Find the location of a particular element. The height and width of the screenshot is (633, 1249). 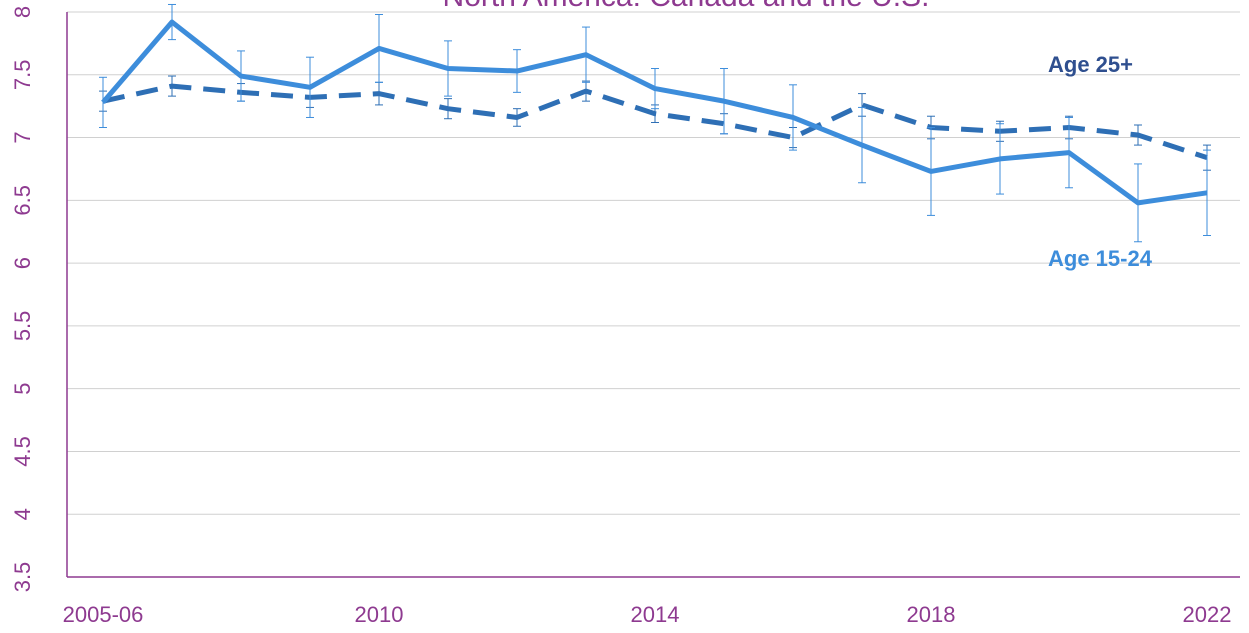

y-tick-label: 5.5 is located at coordinates (22, 326).